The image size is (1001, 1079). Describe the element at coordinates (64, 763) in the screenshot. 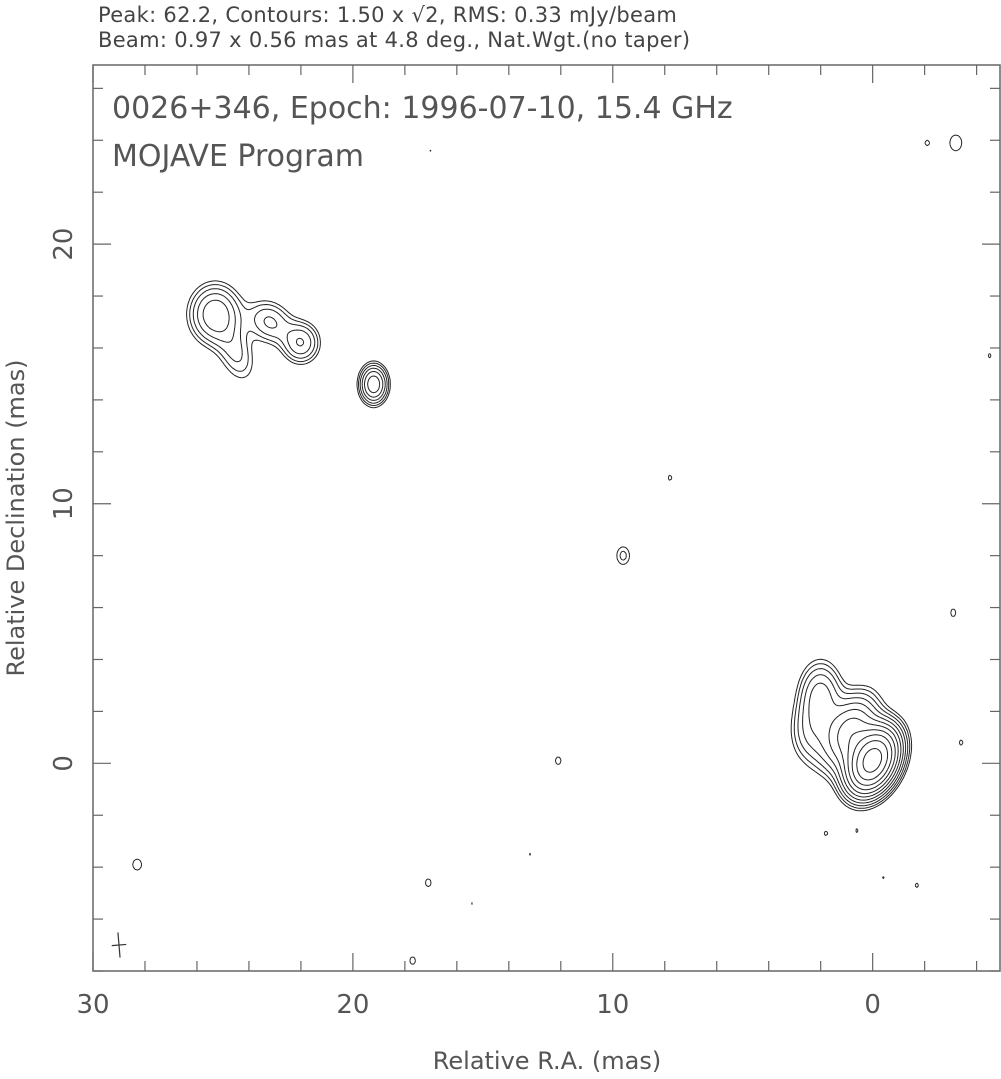

I see `y-tick-label: 0` at that location.